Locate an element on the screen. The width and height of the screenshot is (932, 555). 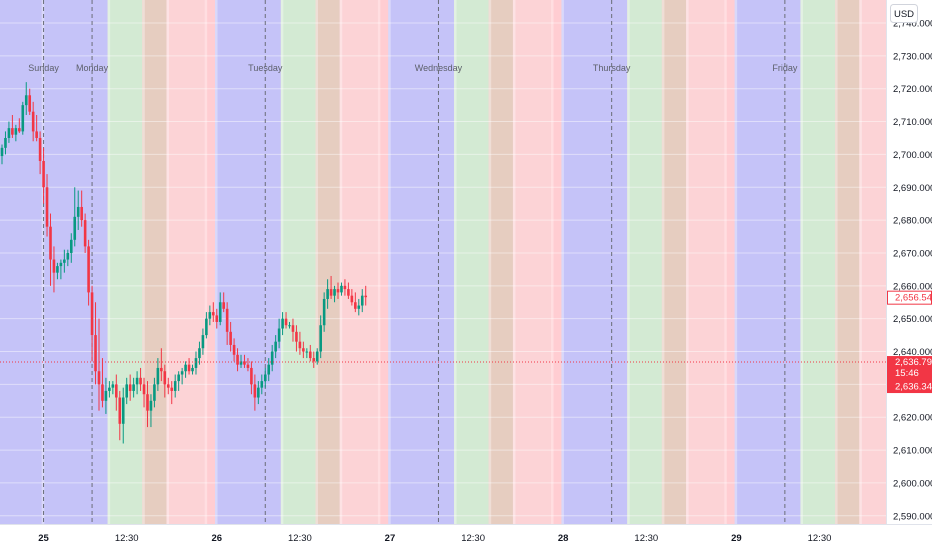
time-axis: 25 12:30 26 12:30 27 12:30 28 12:30 29 12:30 is located at coordinates (466, 537).